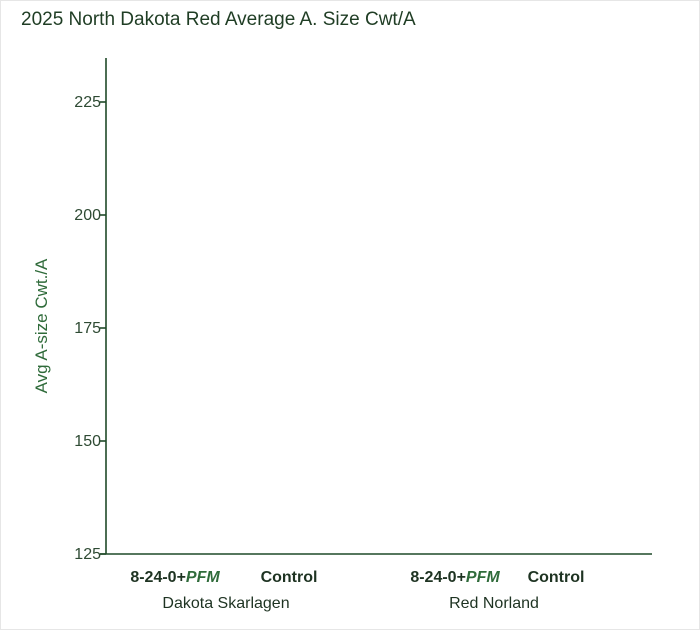  What do you see at coordinates (87, 328) in the screenshot?
I see `y-tick-label: 175` at bounding box center [87, 328].